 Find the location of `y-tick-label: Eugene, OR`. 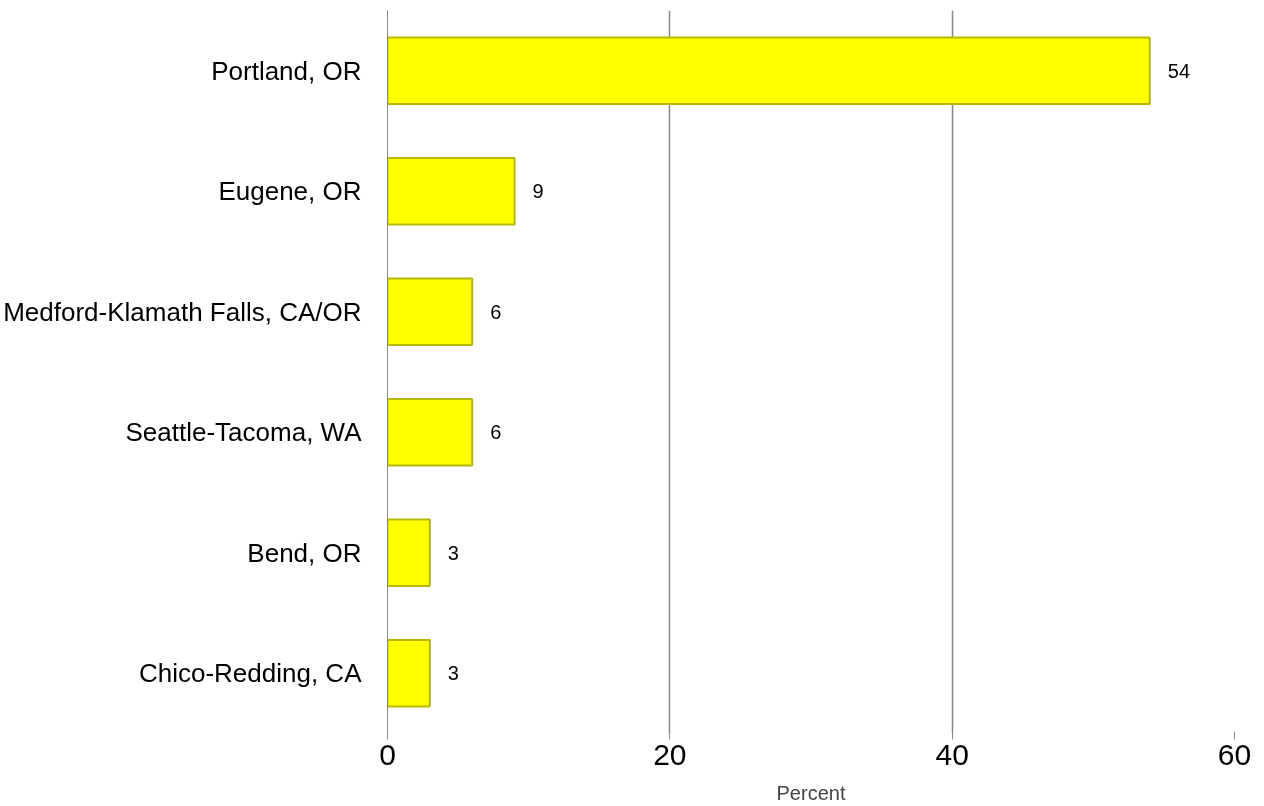

y-tick-label: Eugene, OR is located at coordinates (290, 191).